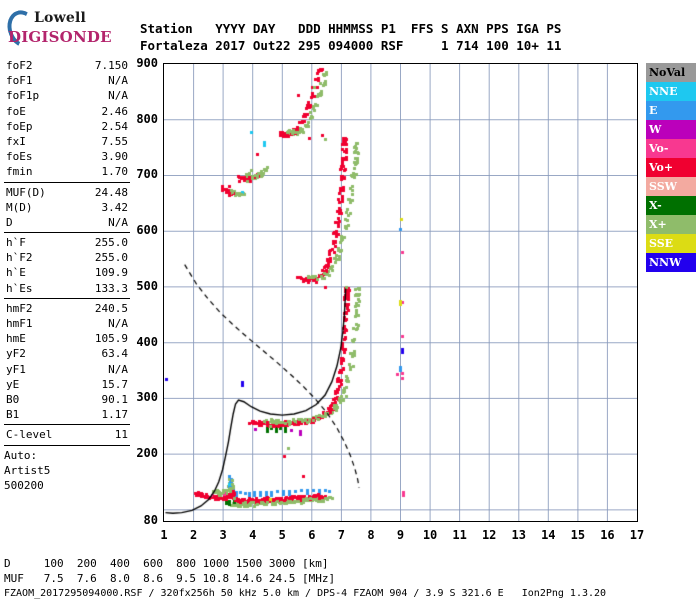  What do you see at coordinates (60, 37) in the screenshot?
I see `logo-digisonde-text: DIGISONDE` at bounding box center [60, 37].